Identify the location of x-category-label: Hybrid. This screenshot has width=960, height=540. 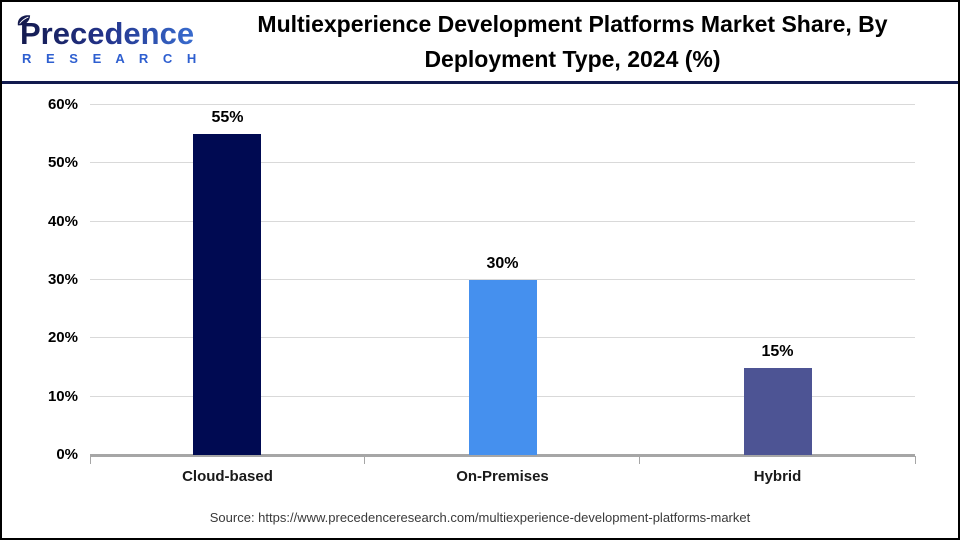
(777, 476).